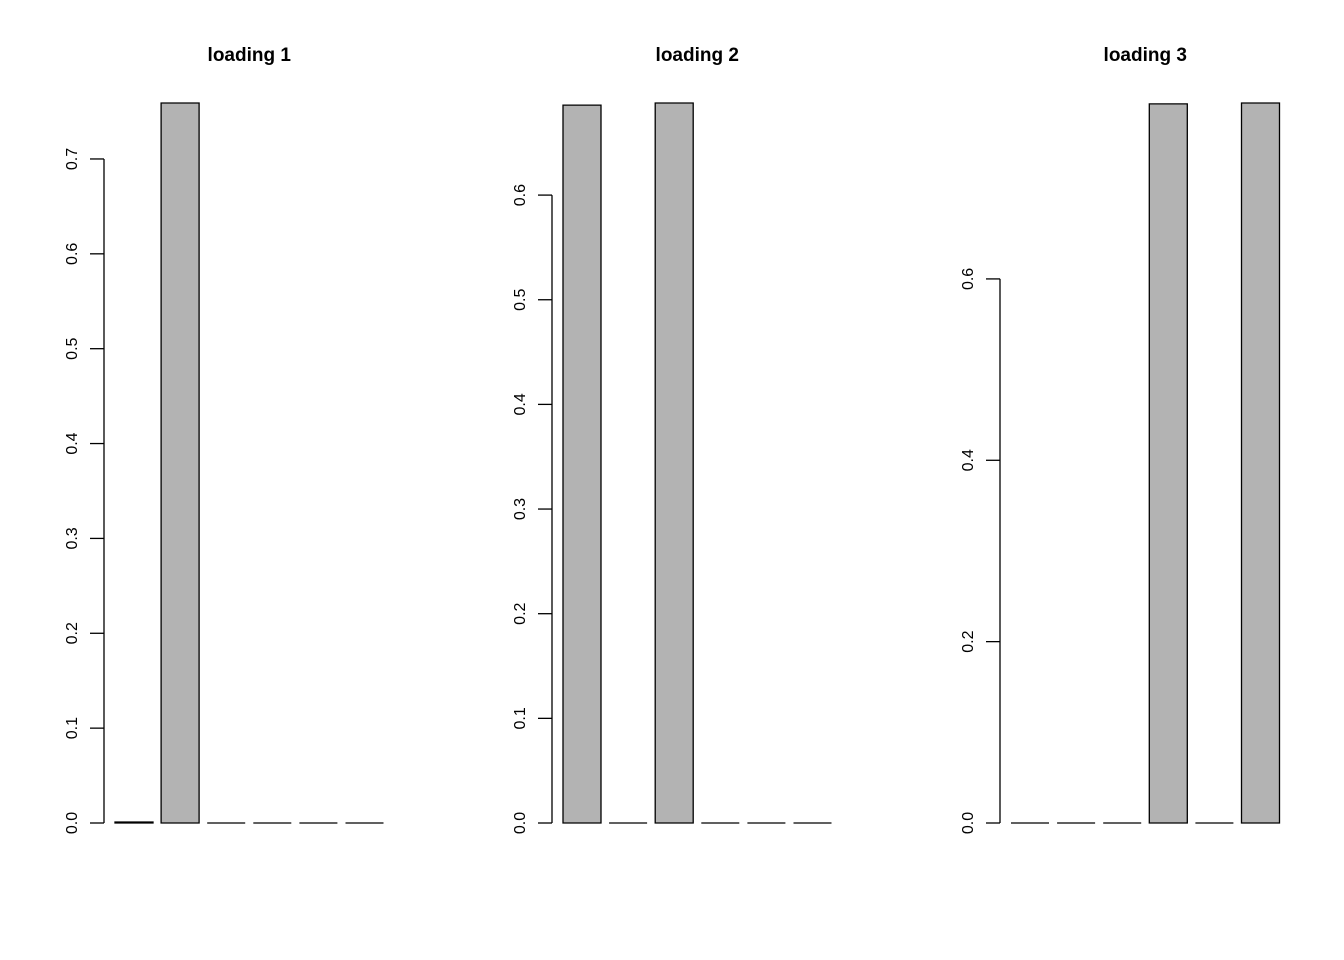 Image resolution: width=1344 pixels, height=960 pixels. I want to click on chart-title: loading 2, so click(697, 55).